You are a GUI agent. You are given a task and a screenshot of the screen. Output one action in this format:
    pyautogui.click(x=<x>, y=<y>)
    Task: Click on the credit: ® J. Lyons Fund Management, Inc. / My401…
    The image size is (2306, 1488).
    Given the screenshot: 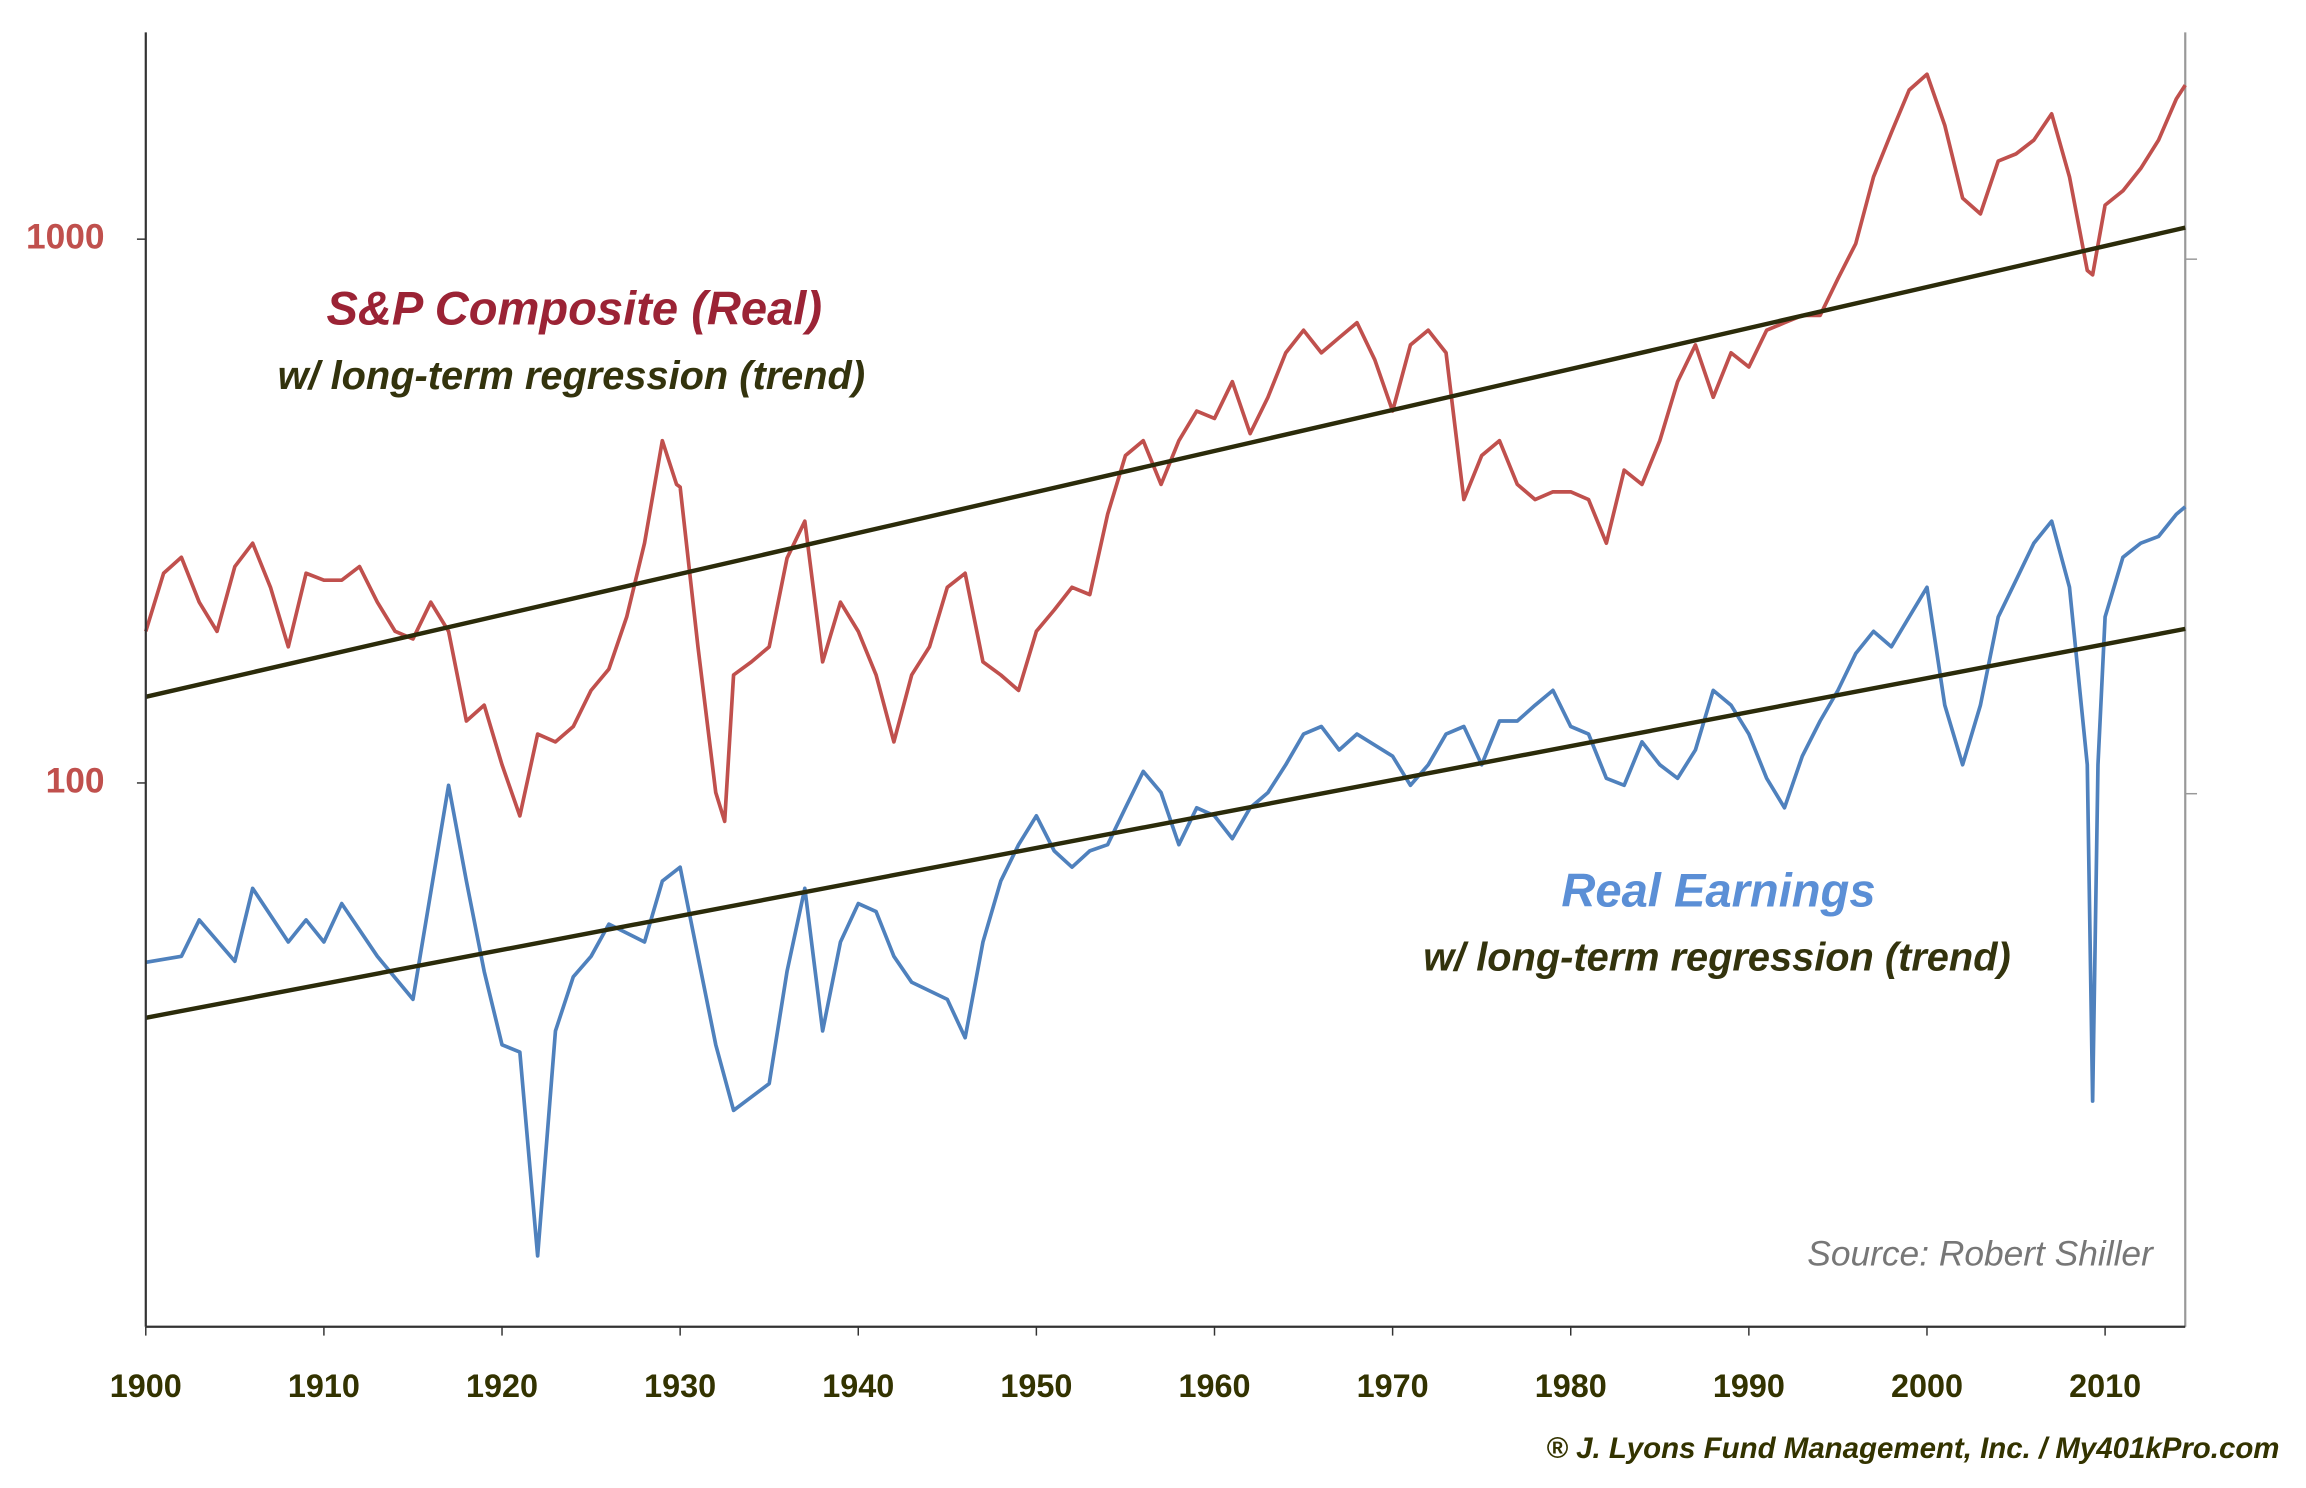 What is the action you would take?
    pyautogui.click(x=1912, y=1448)
    